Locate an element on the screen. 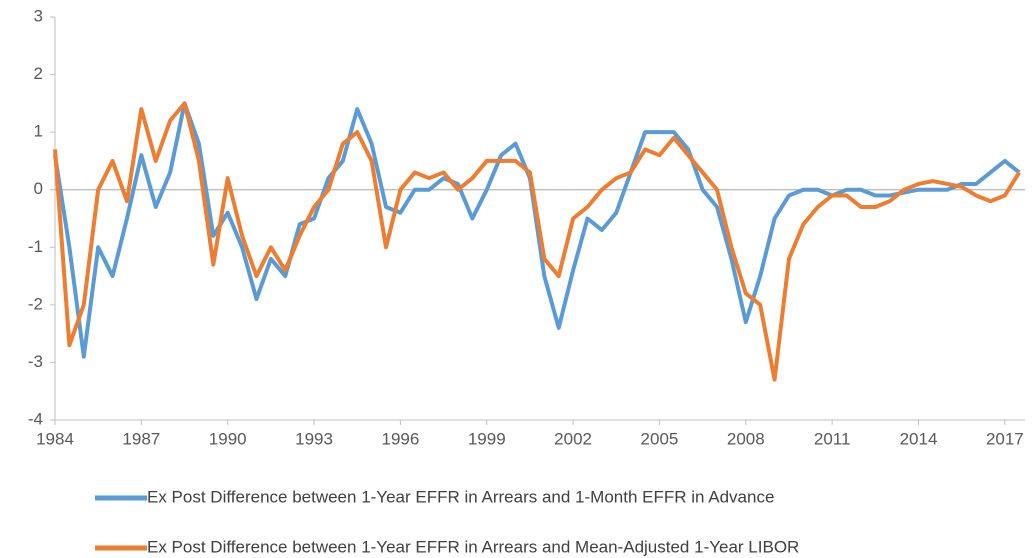 The height and width of the screenshot is (558, 1033). y-tick-label: 3 is located at coordinates (38, 15).